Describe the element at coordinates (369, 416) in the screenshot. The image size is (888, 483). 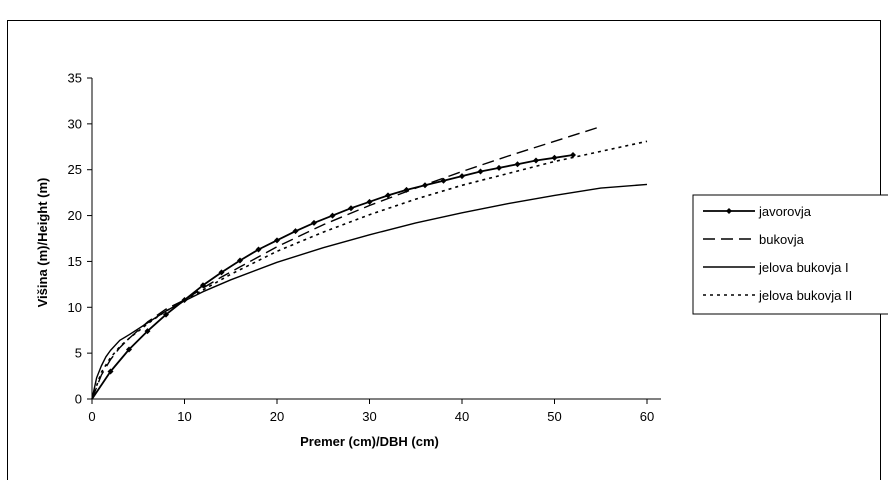
I see `x-tick-label: 30` at that location.